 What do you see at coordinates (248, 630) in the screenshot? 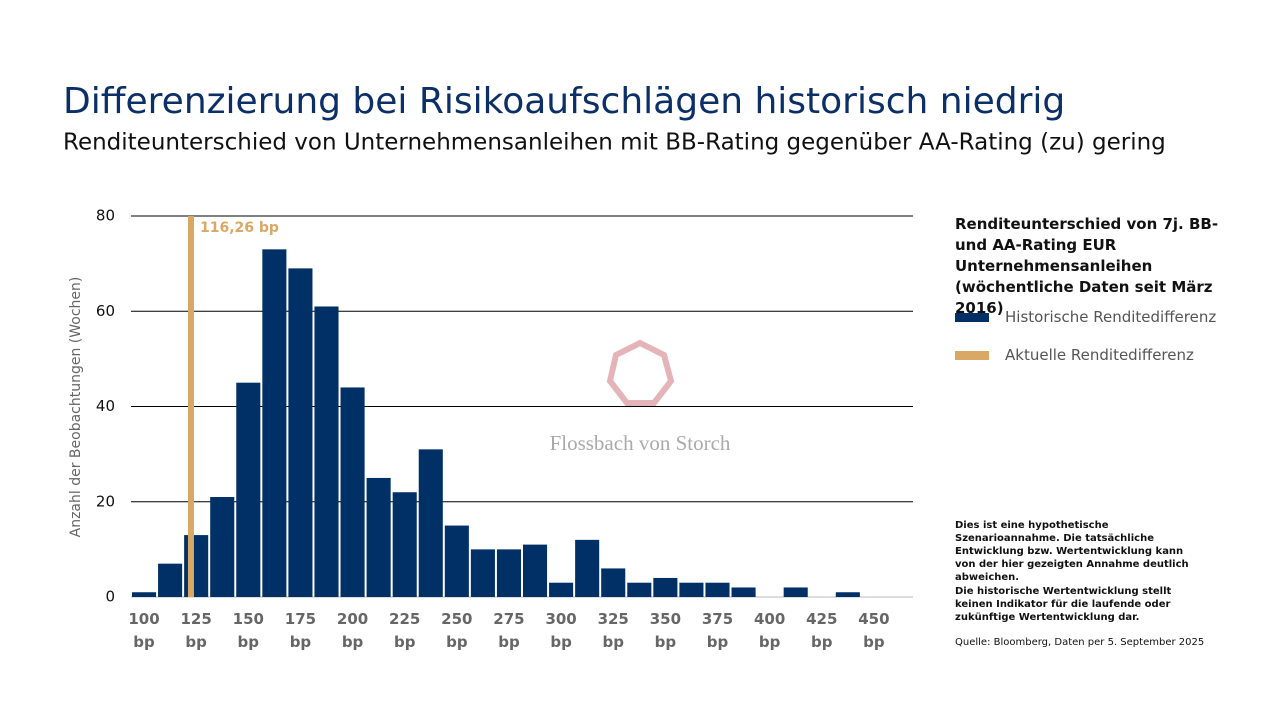
I see `x-tick-label: 150 bp` at bounding box center [248, 630].